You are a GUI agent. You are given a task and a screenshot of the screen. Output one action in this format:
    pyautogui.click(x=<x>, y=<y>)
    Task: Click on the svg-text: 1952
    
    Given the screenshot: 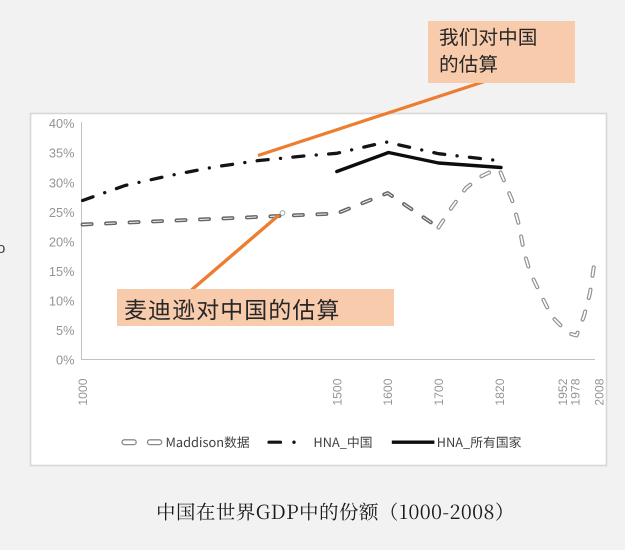 What is the action you would take?
    pyautogui.click(x=563, y=391)
    